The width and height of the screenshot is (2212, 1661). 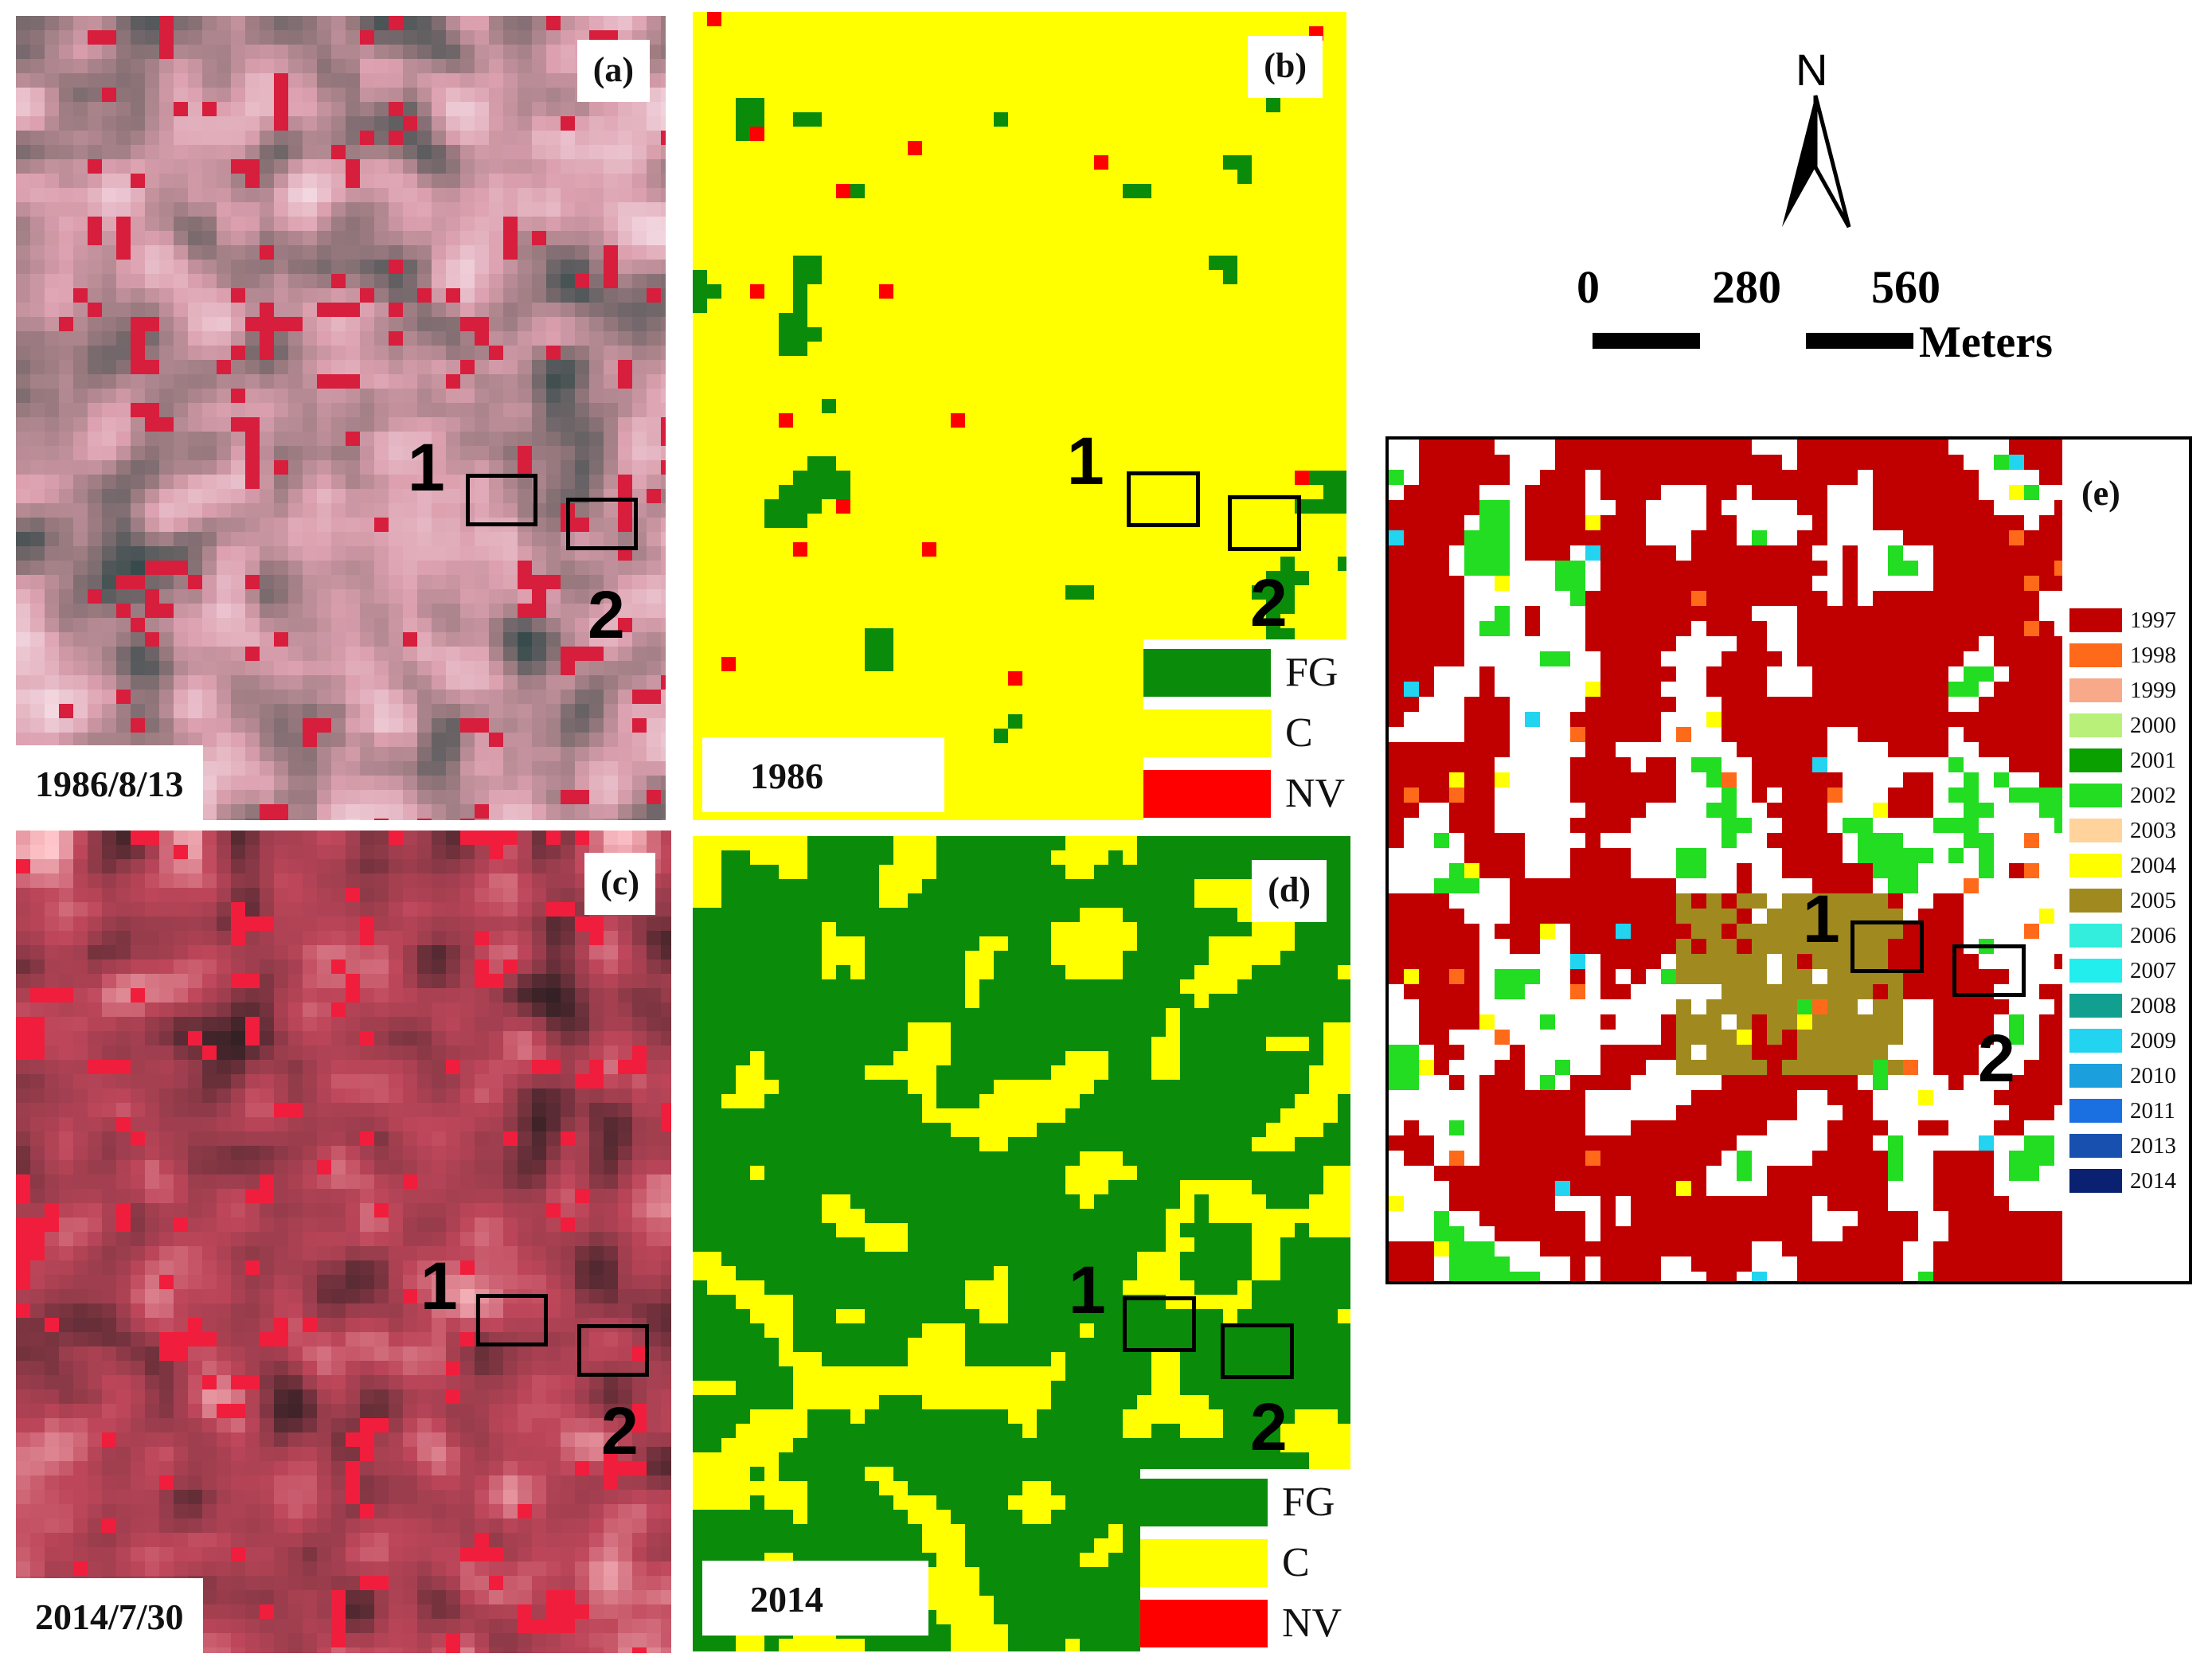 I want to click on year-label: 2002, so click(x=2153, y=795).